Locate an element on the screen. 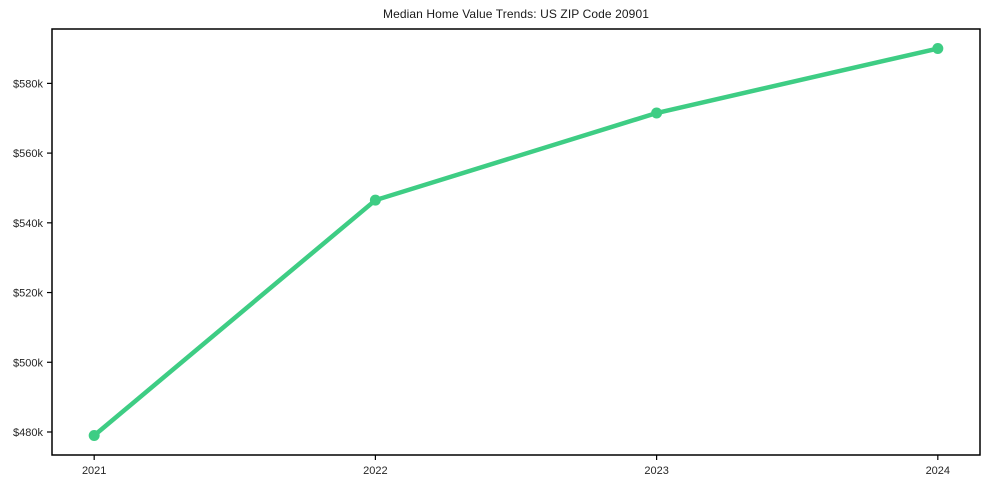 The image size is (990, 490). y-axis-tick-label: $580k is located at coordinates (28, 84).